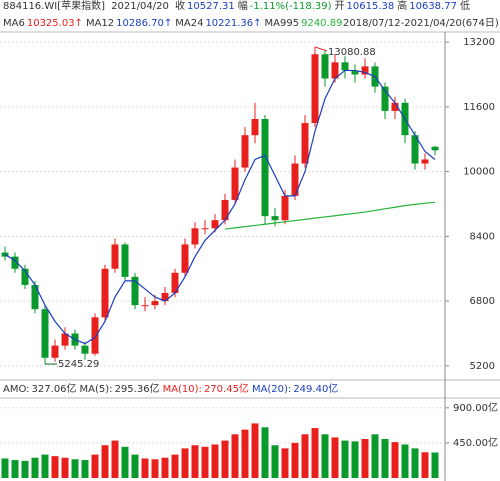  I want to click on ma-label: MA12, so click(100, 23).